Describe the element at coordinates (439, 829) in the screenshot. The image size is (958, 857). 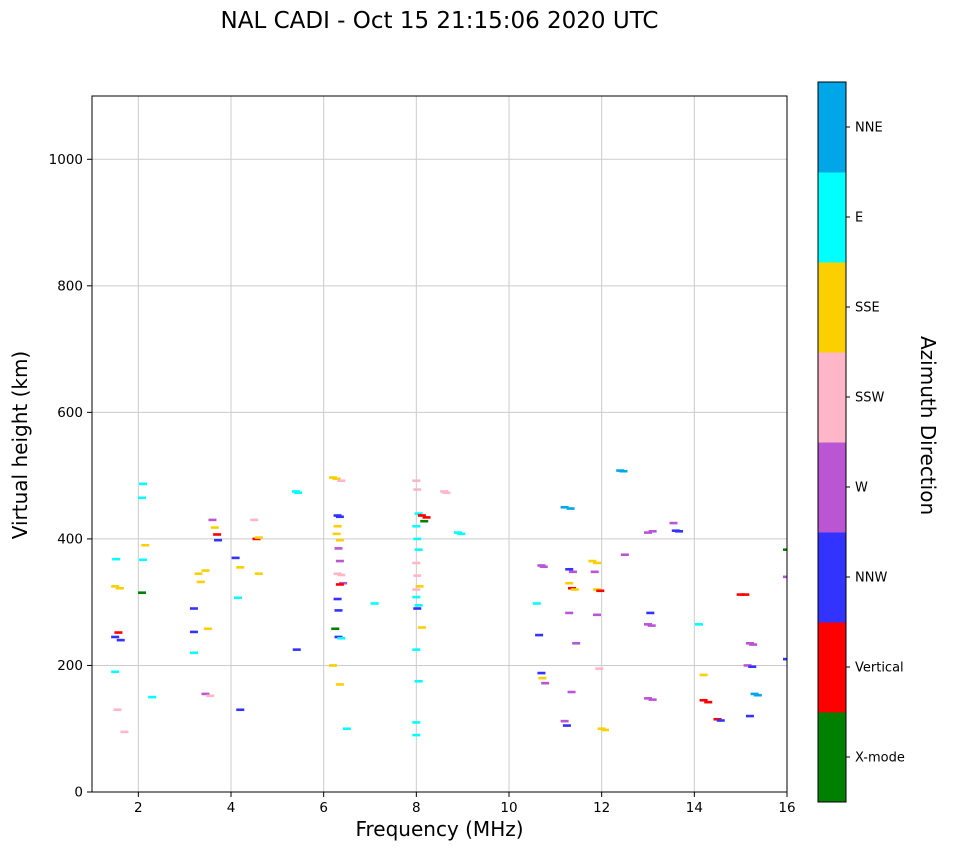
I see `x-axis-label: Frequency (MHz)` at that location.